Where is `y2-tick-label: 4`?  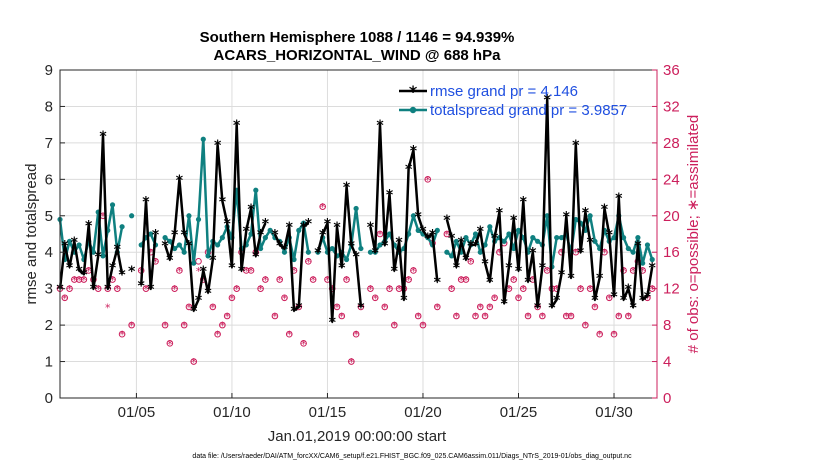
y2-tick-label: 4 is located at coordinates (667, 362).